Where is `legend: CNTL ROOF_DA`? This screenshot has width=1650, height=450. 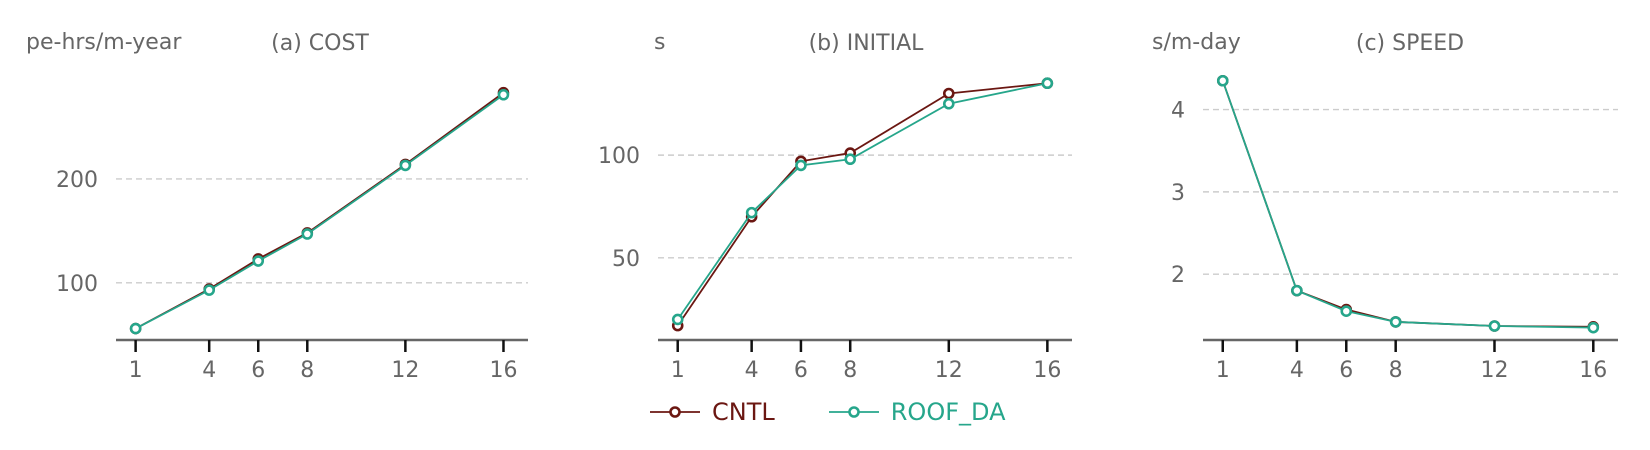
legend: CNTL ROOF_DA is located at coordinates (827, 412).